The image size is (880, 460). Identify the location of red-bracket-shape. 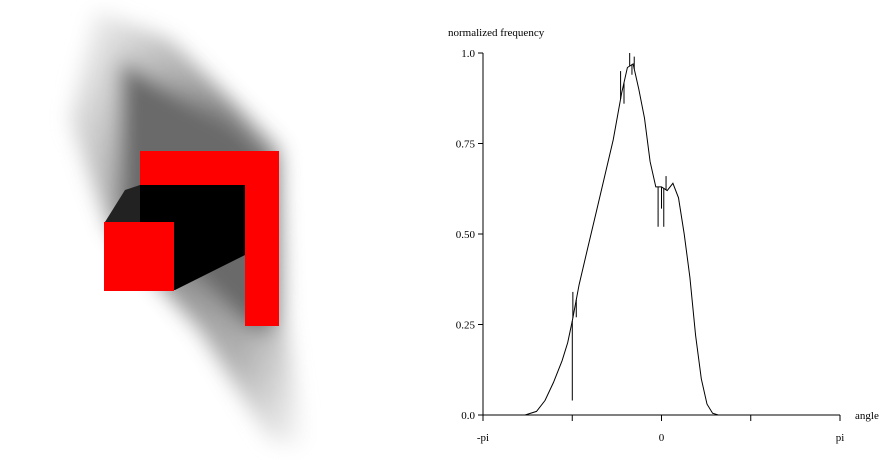
(209, 238).